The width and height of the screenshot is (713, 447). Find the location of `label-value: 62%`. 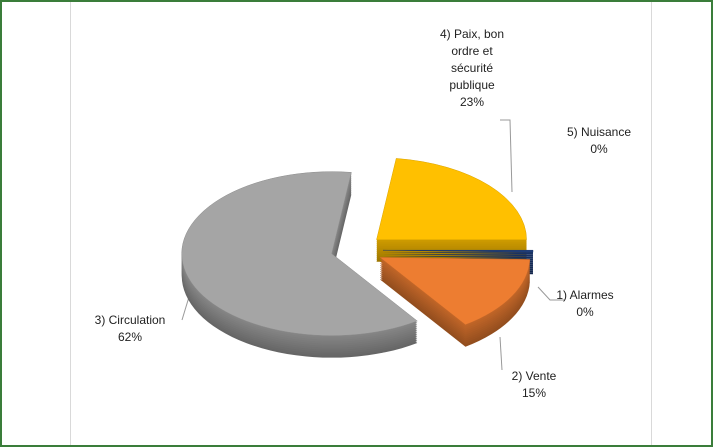

label-value: 62% is located at coordinates (130, 337).